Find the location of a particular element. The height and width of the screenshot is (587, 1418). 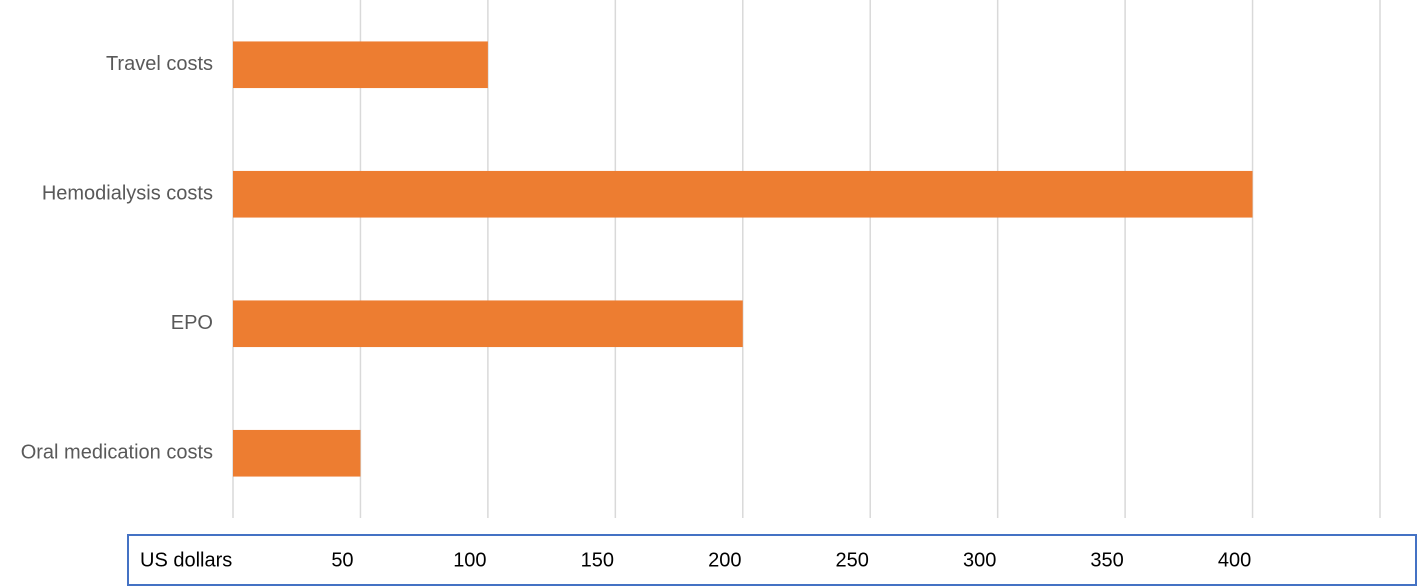

y-tick-label: Oral medication costs is located at coordinates (117, 453).